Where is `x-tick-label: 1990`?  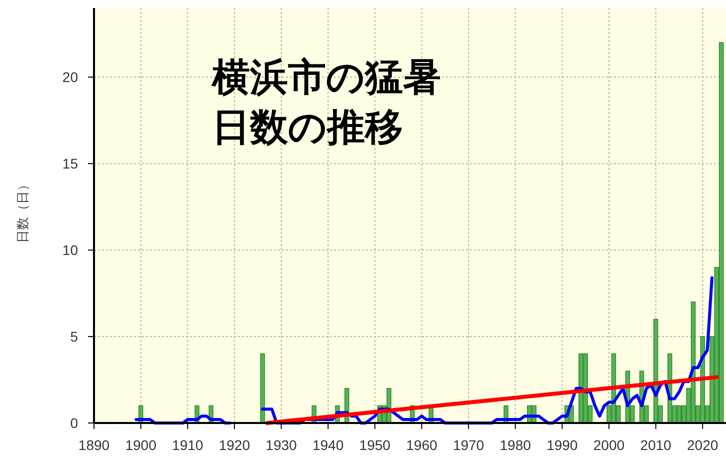
x-tick-label: 1990 is located at coordinates (562, 445).